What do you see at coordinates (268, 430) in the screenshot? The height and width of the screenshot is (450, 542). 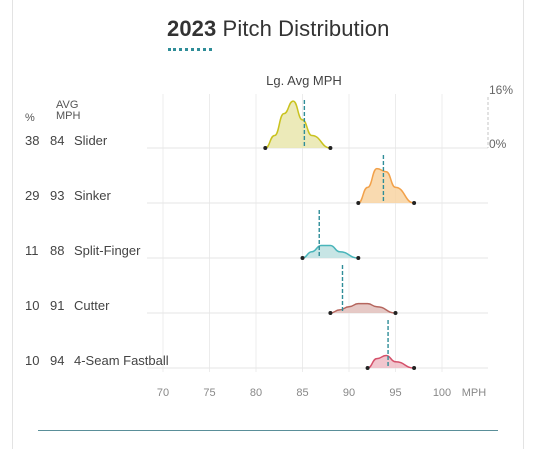 I see `bottom-divider` at bounding box center [268, 430].